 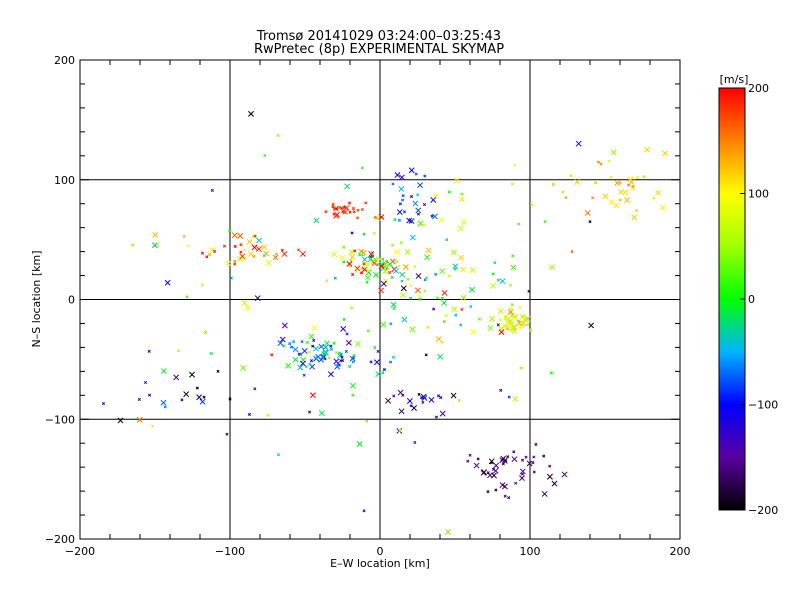 I want to click on colorbar-tick-label: −100, so click(x=763, y=405).